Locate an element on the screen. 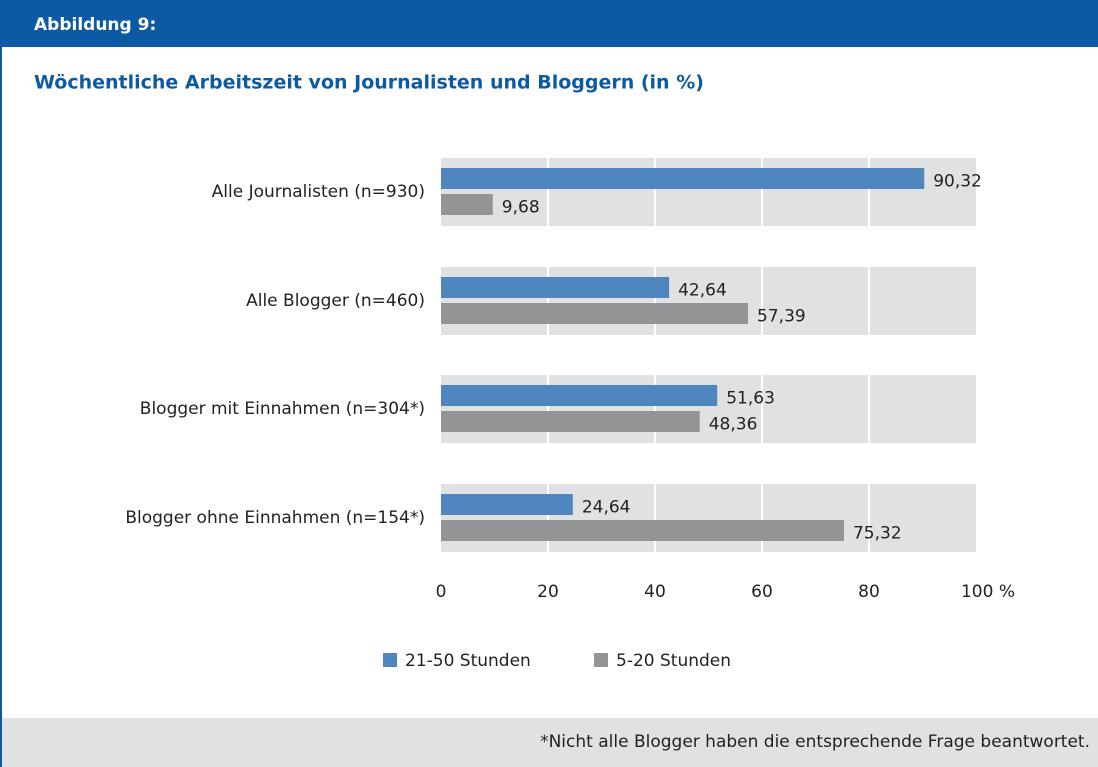  category-label: Alle Blogger (n=460) is located at coordinates (335, 301).